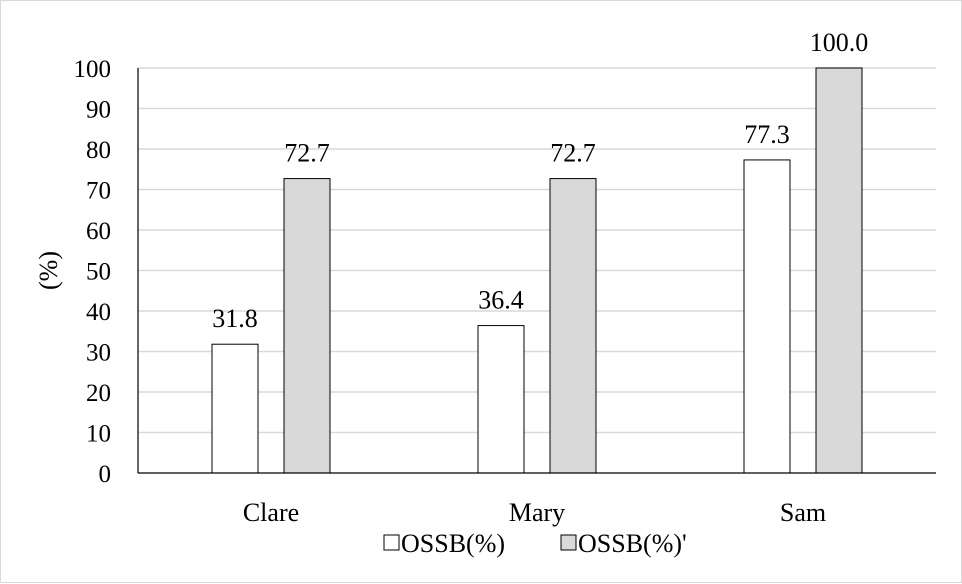  Describe the element at coordinates (98, 312) in the screenshot. I see `y-tick-label: 40` at that location.